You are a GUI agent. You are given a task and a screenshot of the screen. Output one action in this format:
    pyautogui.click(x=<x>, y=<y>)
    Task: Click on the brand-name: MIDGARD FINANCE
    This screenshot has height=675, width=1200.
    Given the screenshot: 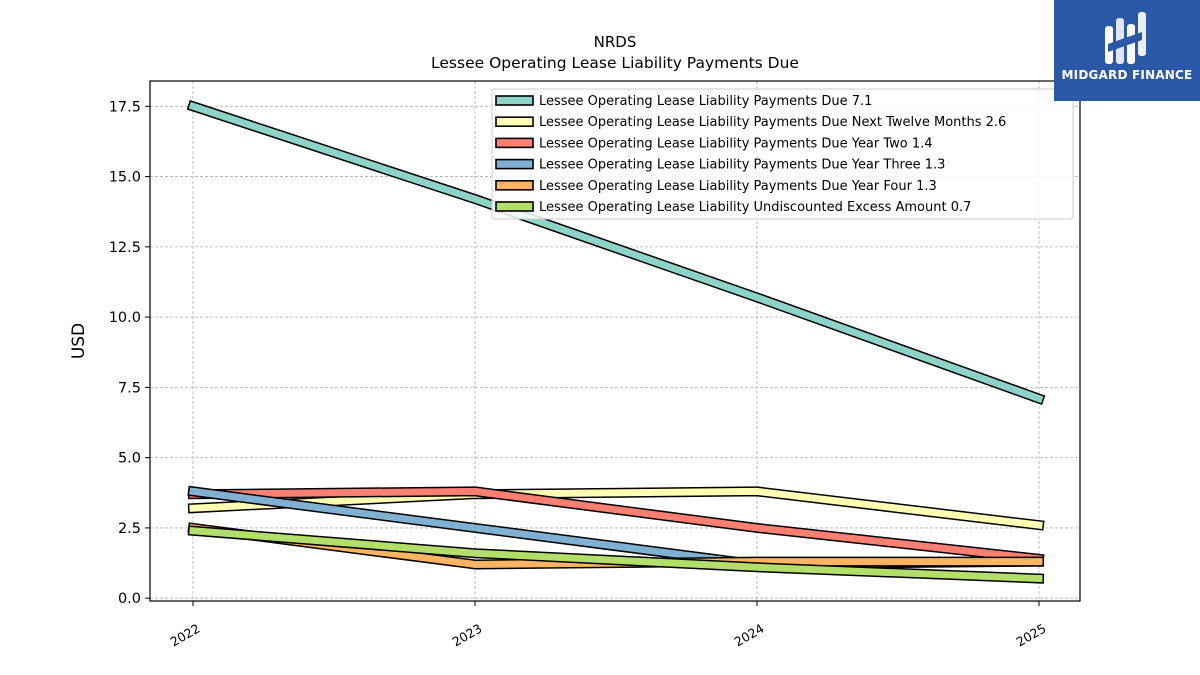 What is the action you would take?
    pyautogui.click(x=1127, y=75)
    